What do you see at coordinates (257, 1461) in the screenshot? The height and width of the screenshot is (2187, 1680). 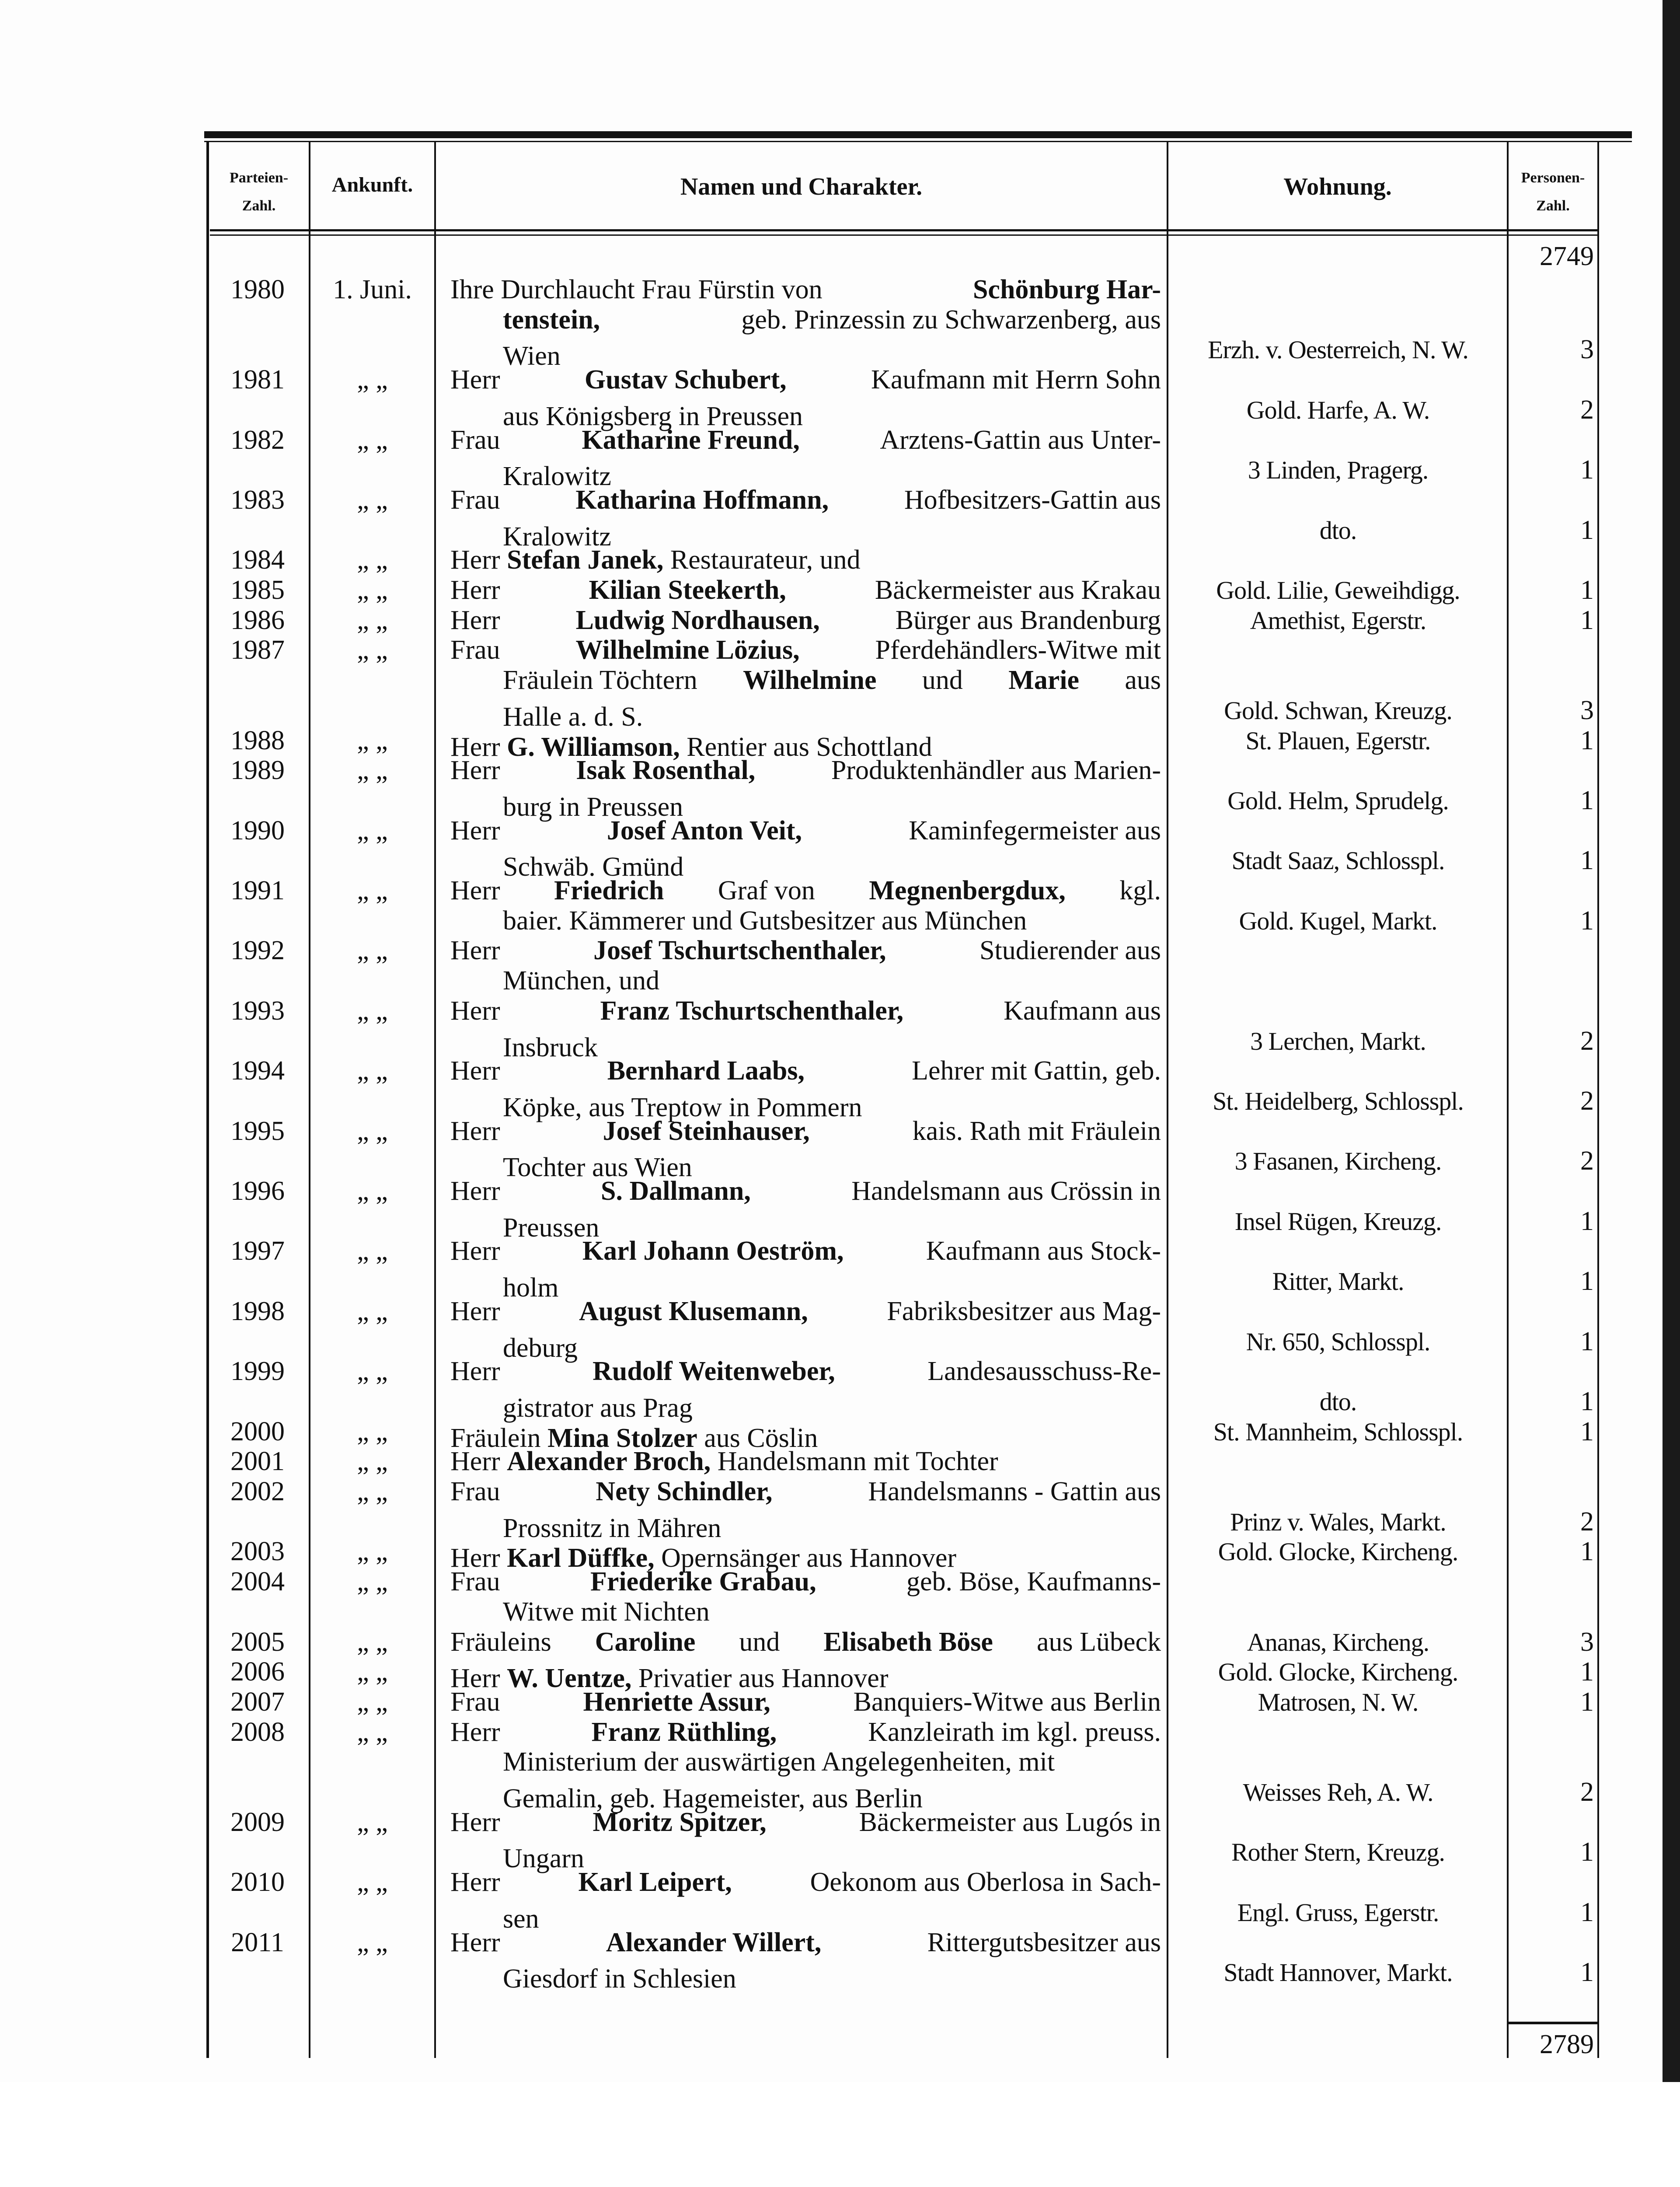 I see `entry-number: 2001` at bounding box center [257, 1461].